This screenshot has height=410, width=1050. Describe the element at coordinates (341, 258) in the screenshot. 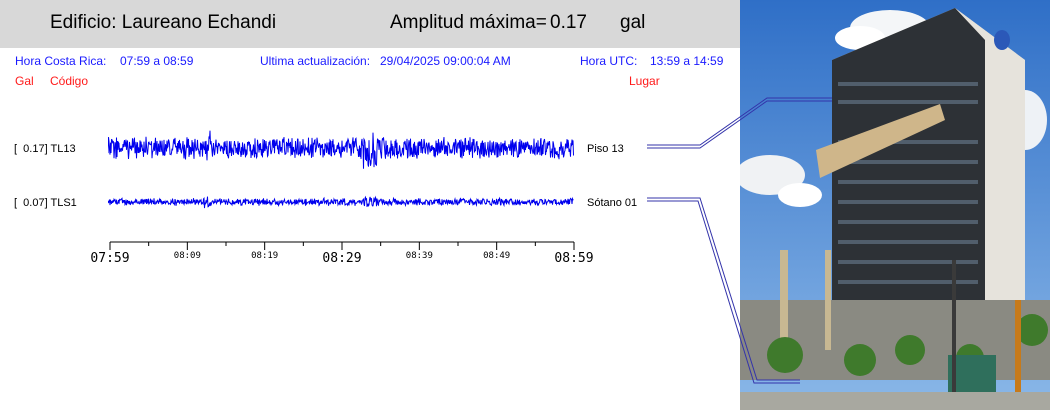

I see `axis-tick-label: 08:29` at that location.